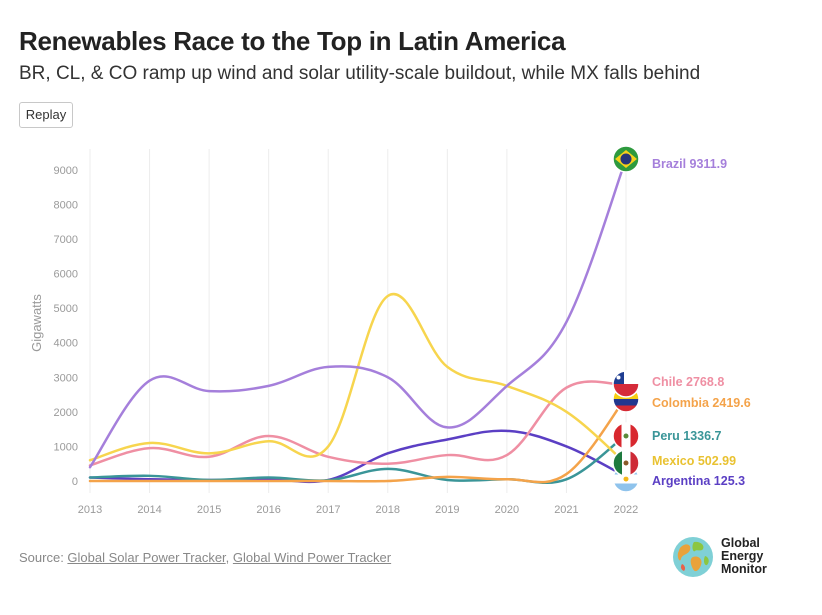 The height and width of the screenshot is (615, 822). What do you see at coordinates (693, 557) in the screenshot?
I see `globe-icon` at bounding box center [693, 557].